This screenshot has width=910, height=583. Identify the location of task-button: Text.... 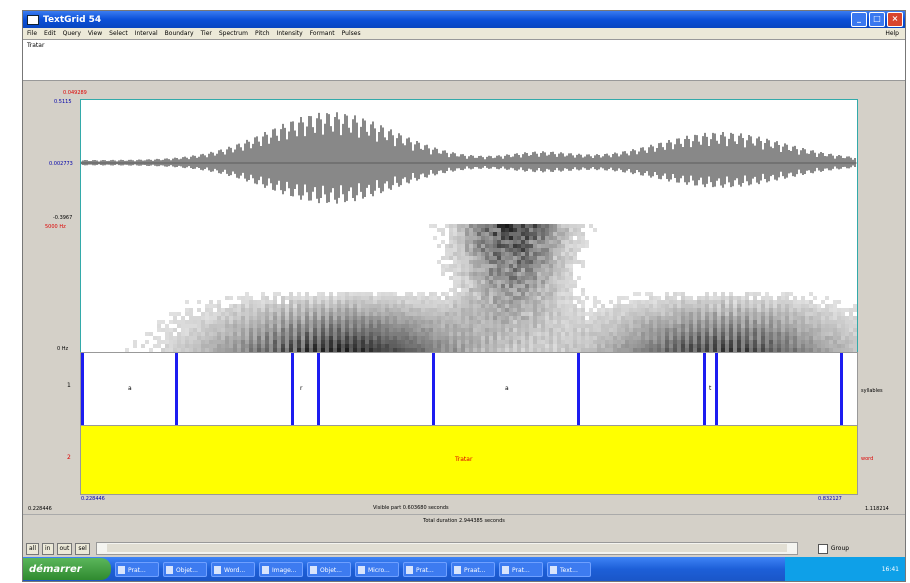
(569, 569).